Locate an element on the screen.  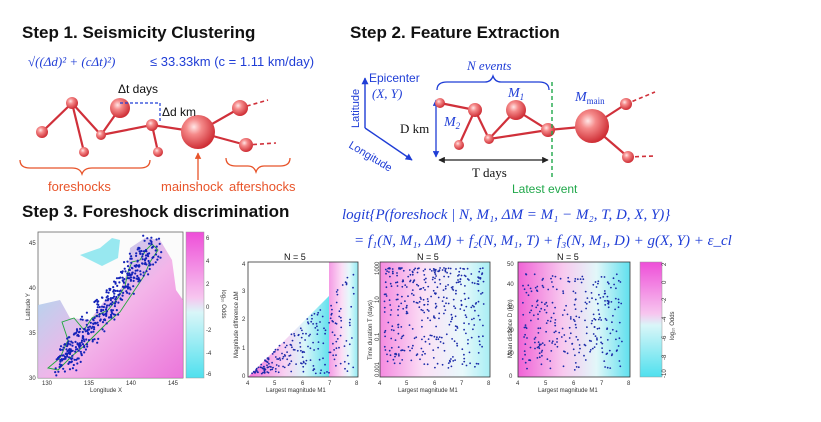
aftershock-event is located at coordinates (246, 145).